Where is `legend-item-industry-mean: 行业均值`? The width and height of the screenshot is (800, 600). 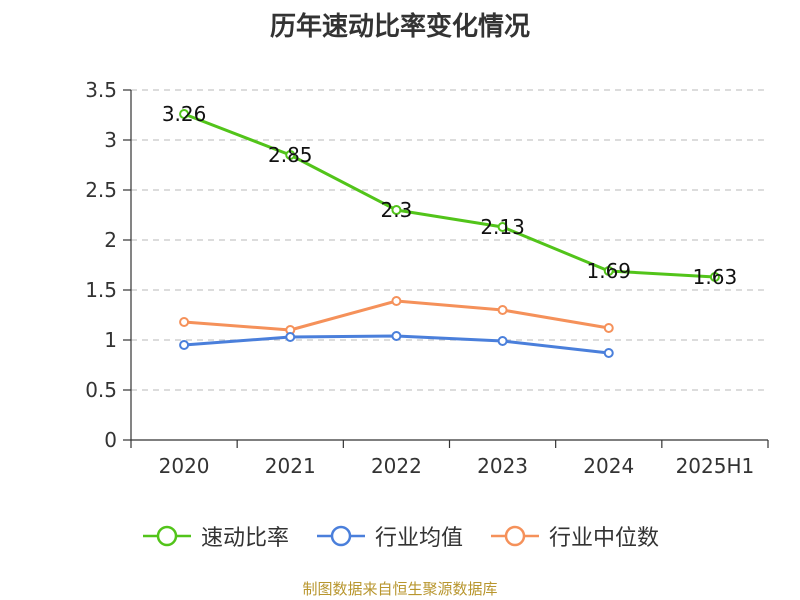 legend-item-industry-mean: 行业均值 is located at coordinates (389, 536).